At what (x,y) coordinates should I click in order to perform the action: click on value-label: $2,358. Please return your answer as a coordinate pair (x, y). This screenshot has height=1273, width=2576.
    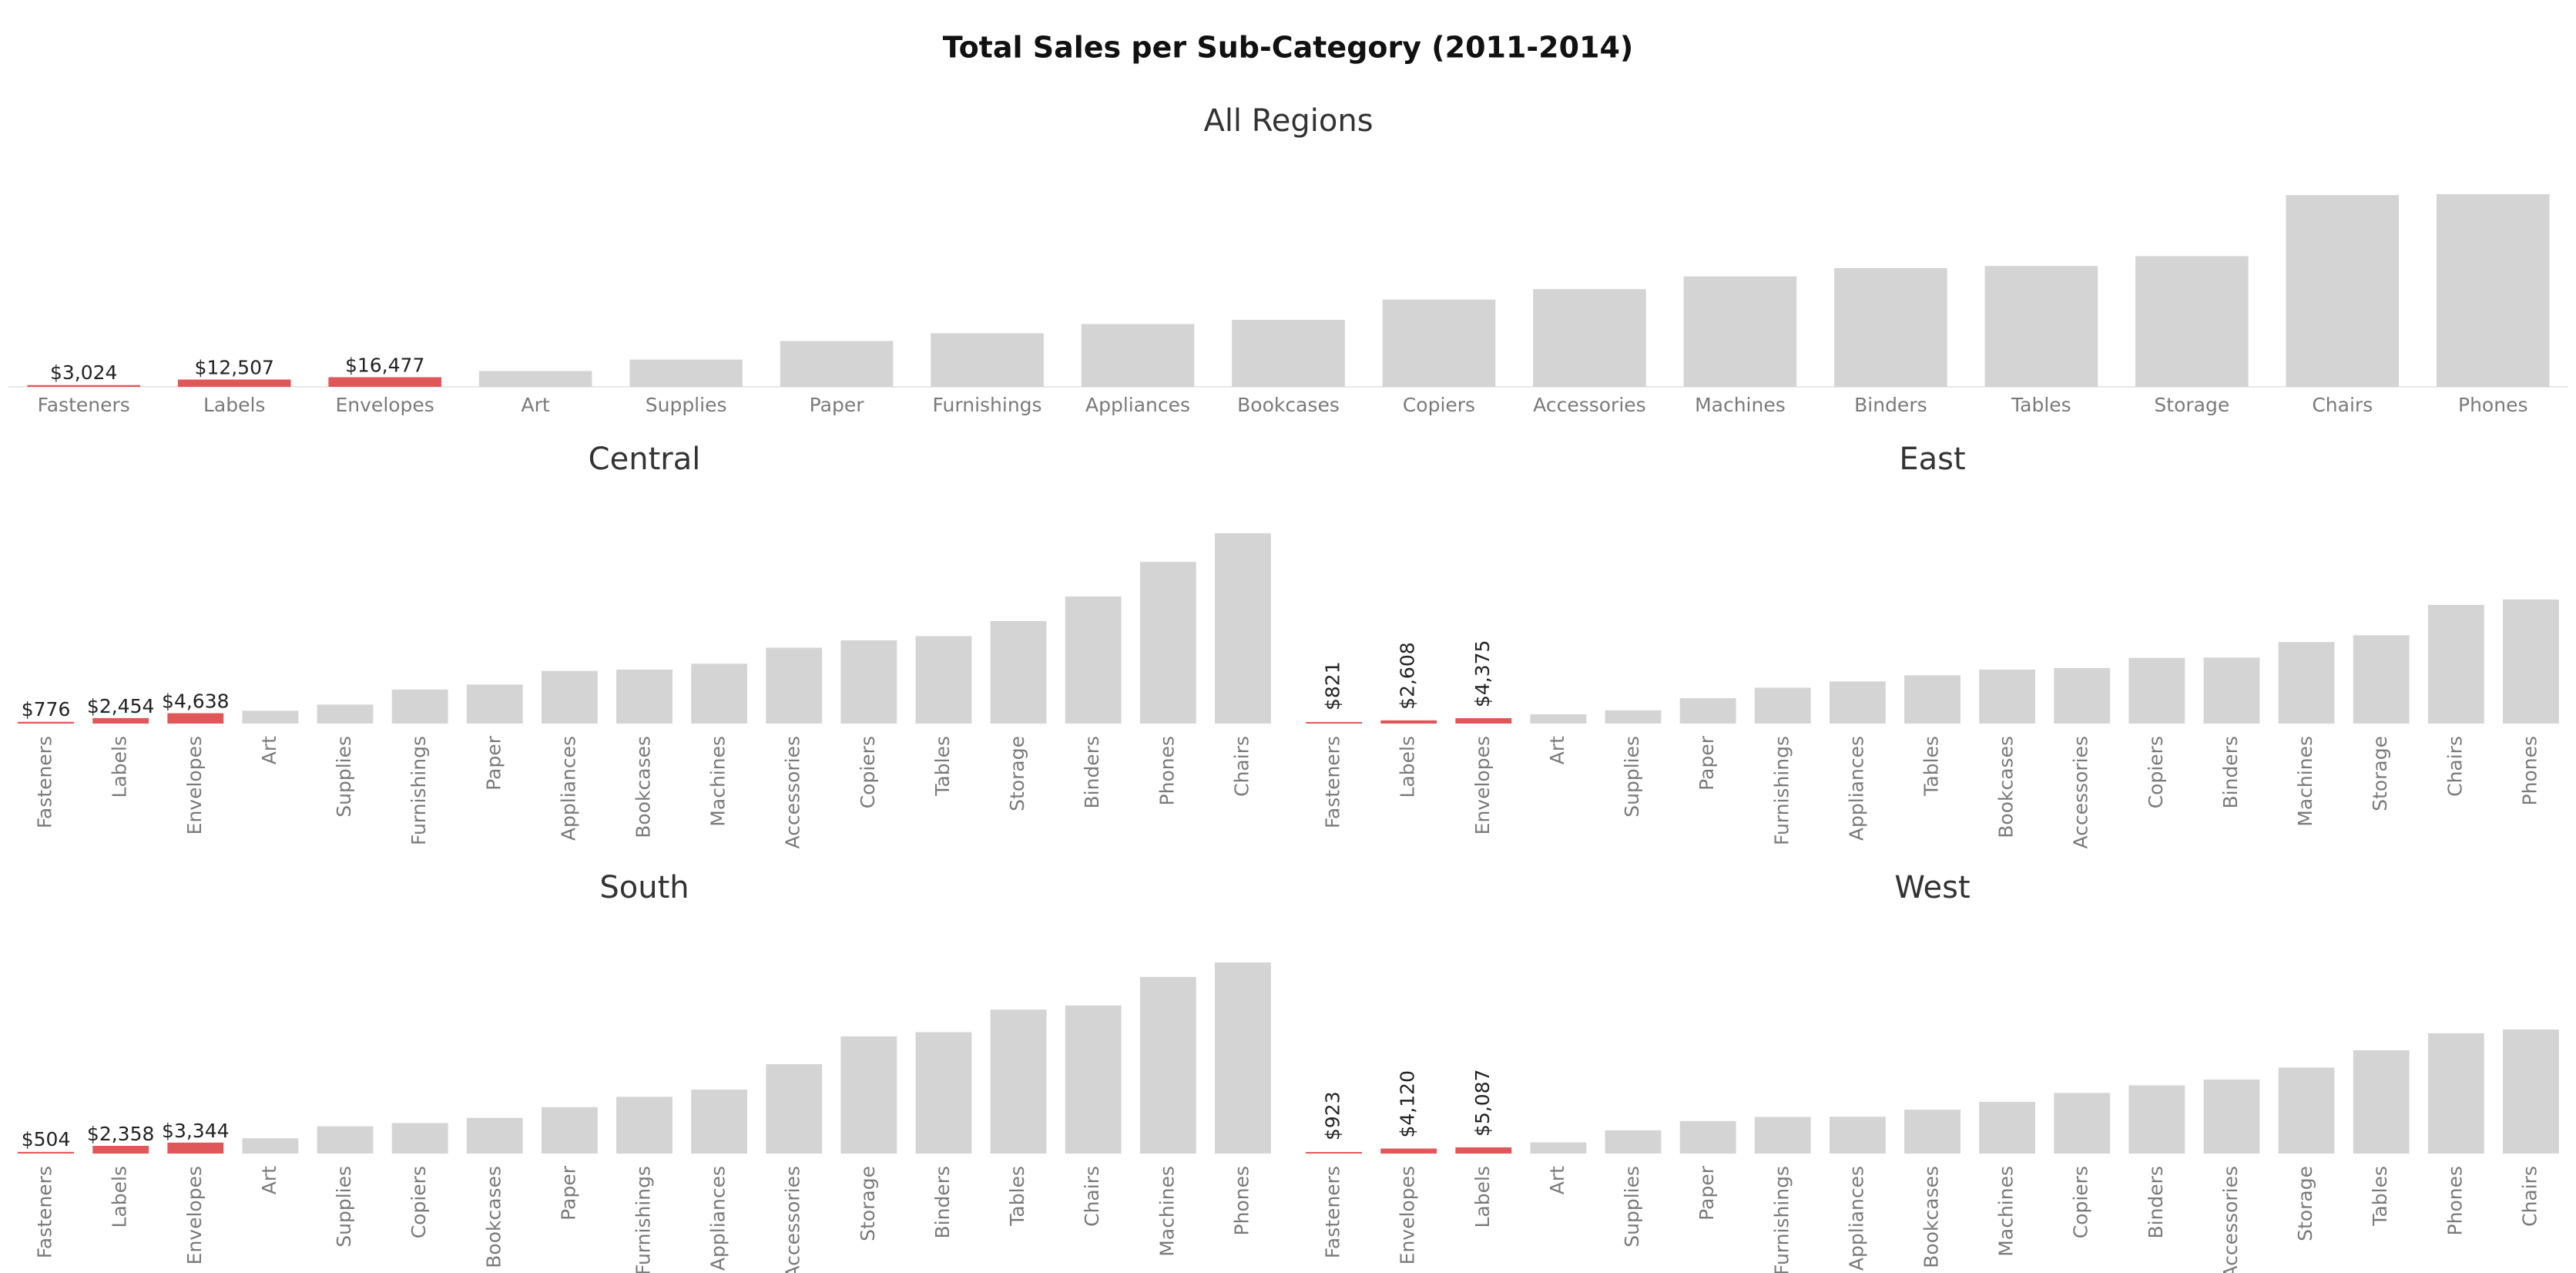
    Looking at the image, I should click on (120, 1134).